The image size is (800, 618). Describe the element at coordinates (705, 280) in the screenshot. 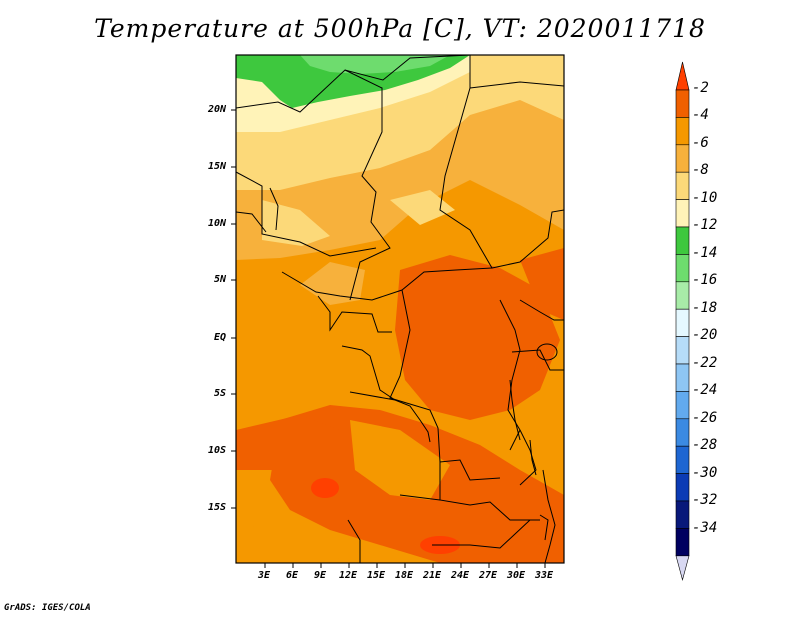

I see `colorbar-label: -16` at that location.